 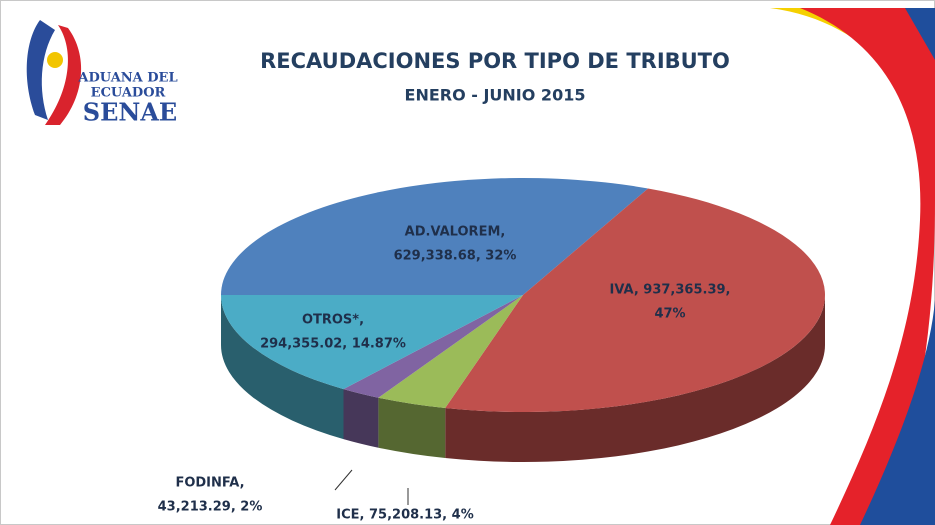 I want to click on logo: ADUANA DEL ECUADOR SENAE, so click(x=102, y=73).